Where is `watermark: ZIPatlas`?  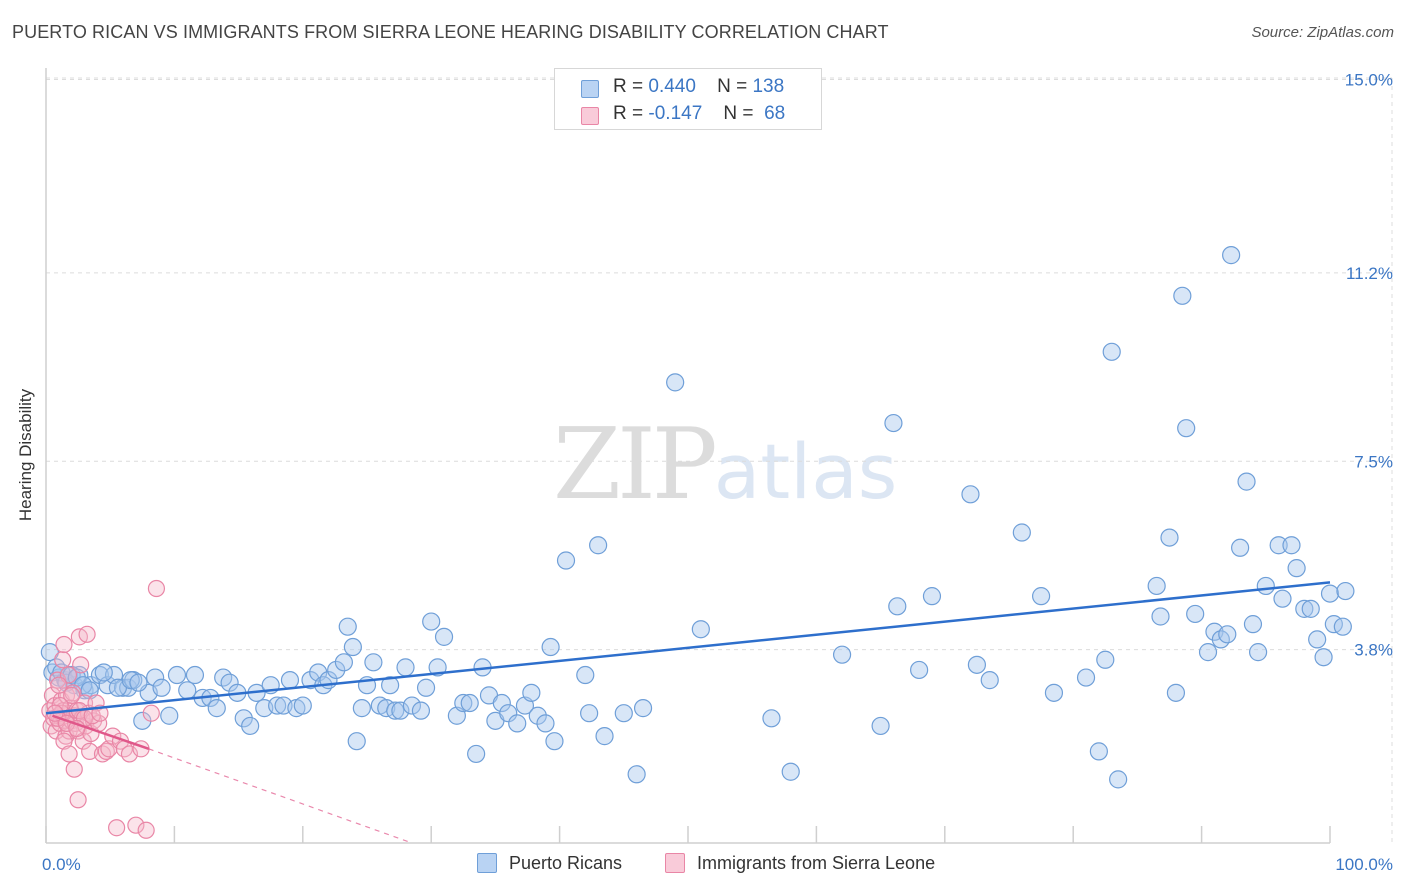
watermark: ZIPatlas is located at coordinates (725, 465).